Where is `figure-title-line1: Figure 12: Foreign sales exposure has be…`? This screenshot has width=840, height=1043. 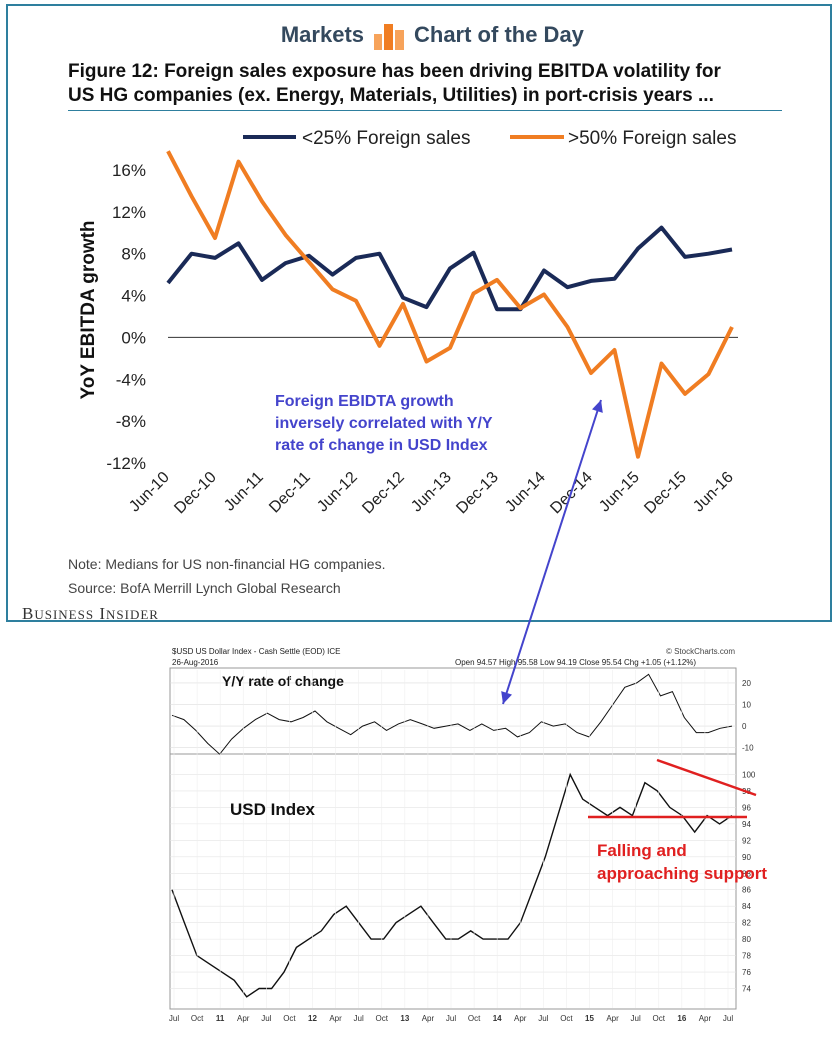 figure-title-line1: Figure 12: Foreign sales exposure has be… is located at coordinates (394, 71).